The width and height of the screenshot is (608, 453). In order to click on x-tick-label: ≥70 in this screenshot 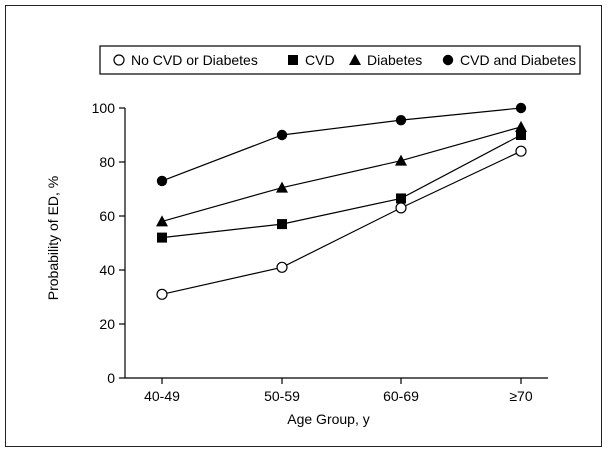, I will do `click(520, 396)`.